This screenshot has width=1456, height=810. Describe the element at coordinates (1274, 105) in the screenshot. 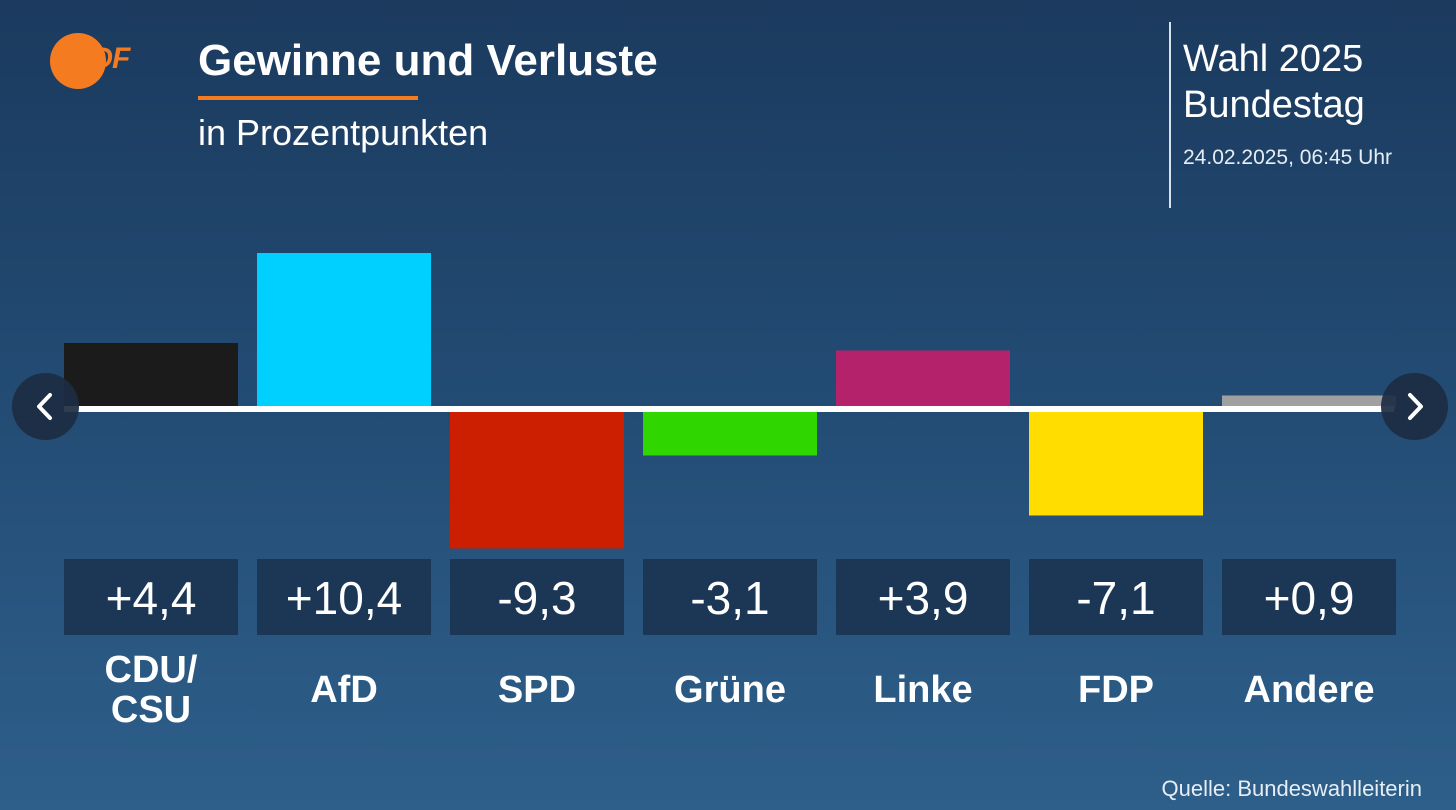

I see `election-line-2: Bundestag` at that location.